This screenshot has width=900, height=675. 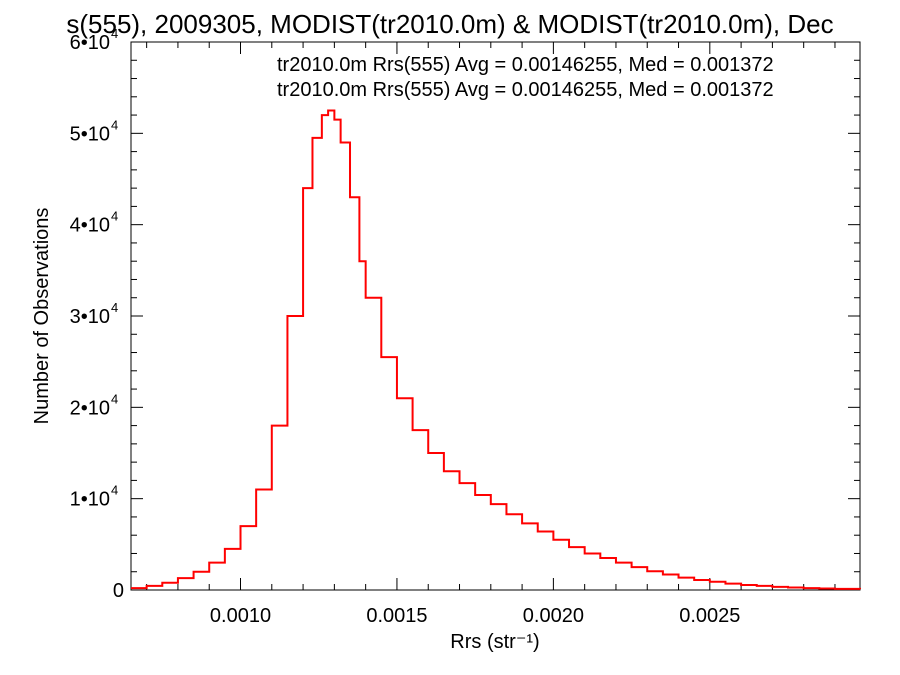 I want to click on y-tick-label: 5•10, so click(x=90, y=134).